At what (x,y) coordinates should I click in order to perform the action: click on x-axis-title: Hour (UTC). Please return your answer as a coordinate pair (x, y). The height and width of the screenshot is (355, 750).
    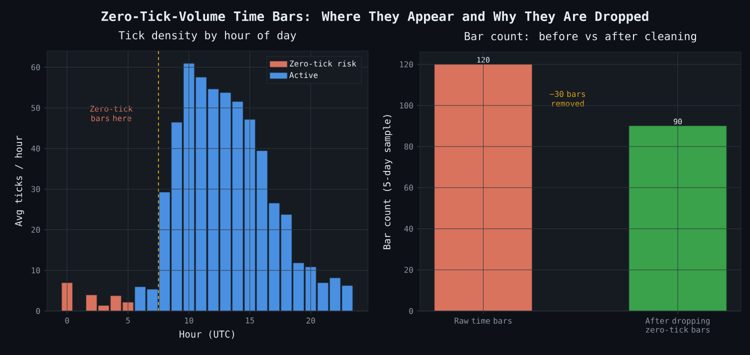
    Looking at the image, I should click on (207, 334).